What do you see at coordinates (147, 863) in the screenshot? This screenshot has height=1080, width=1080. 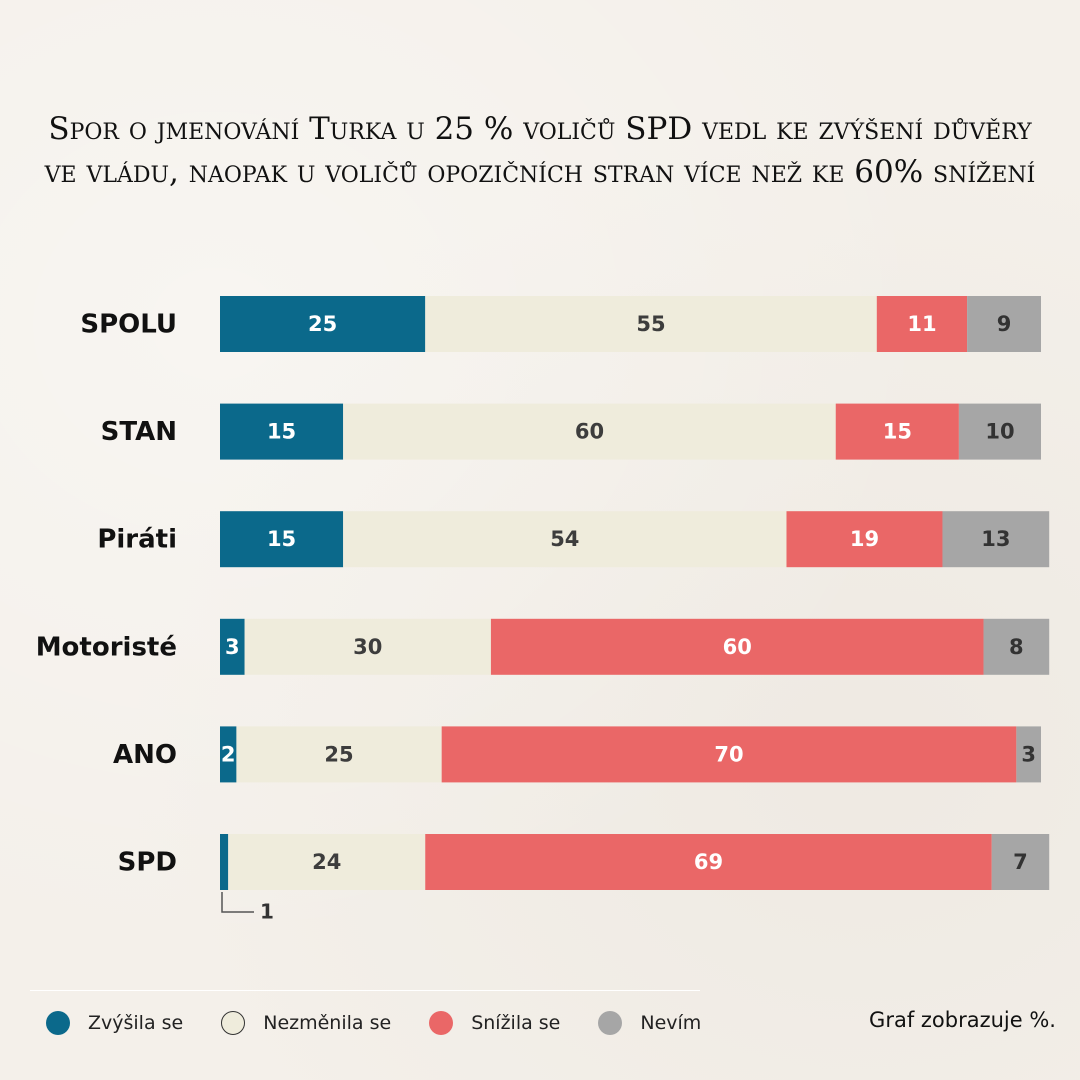 I see `category-label: SPD` at bounding box center [147, 863].